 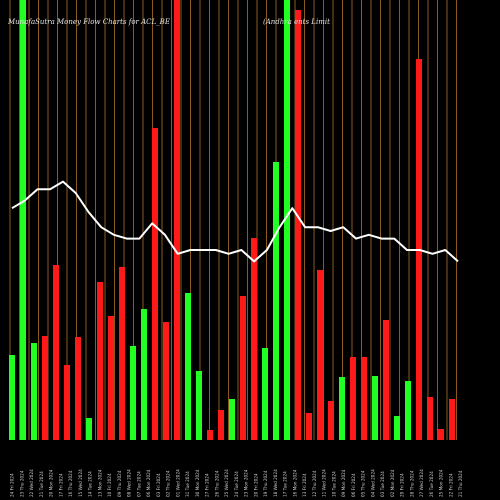 I want to click on x-tick-label: 26 Tue 2024, so click(x=431, y=484).